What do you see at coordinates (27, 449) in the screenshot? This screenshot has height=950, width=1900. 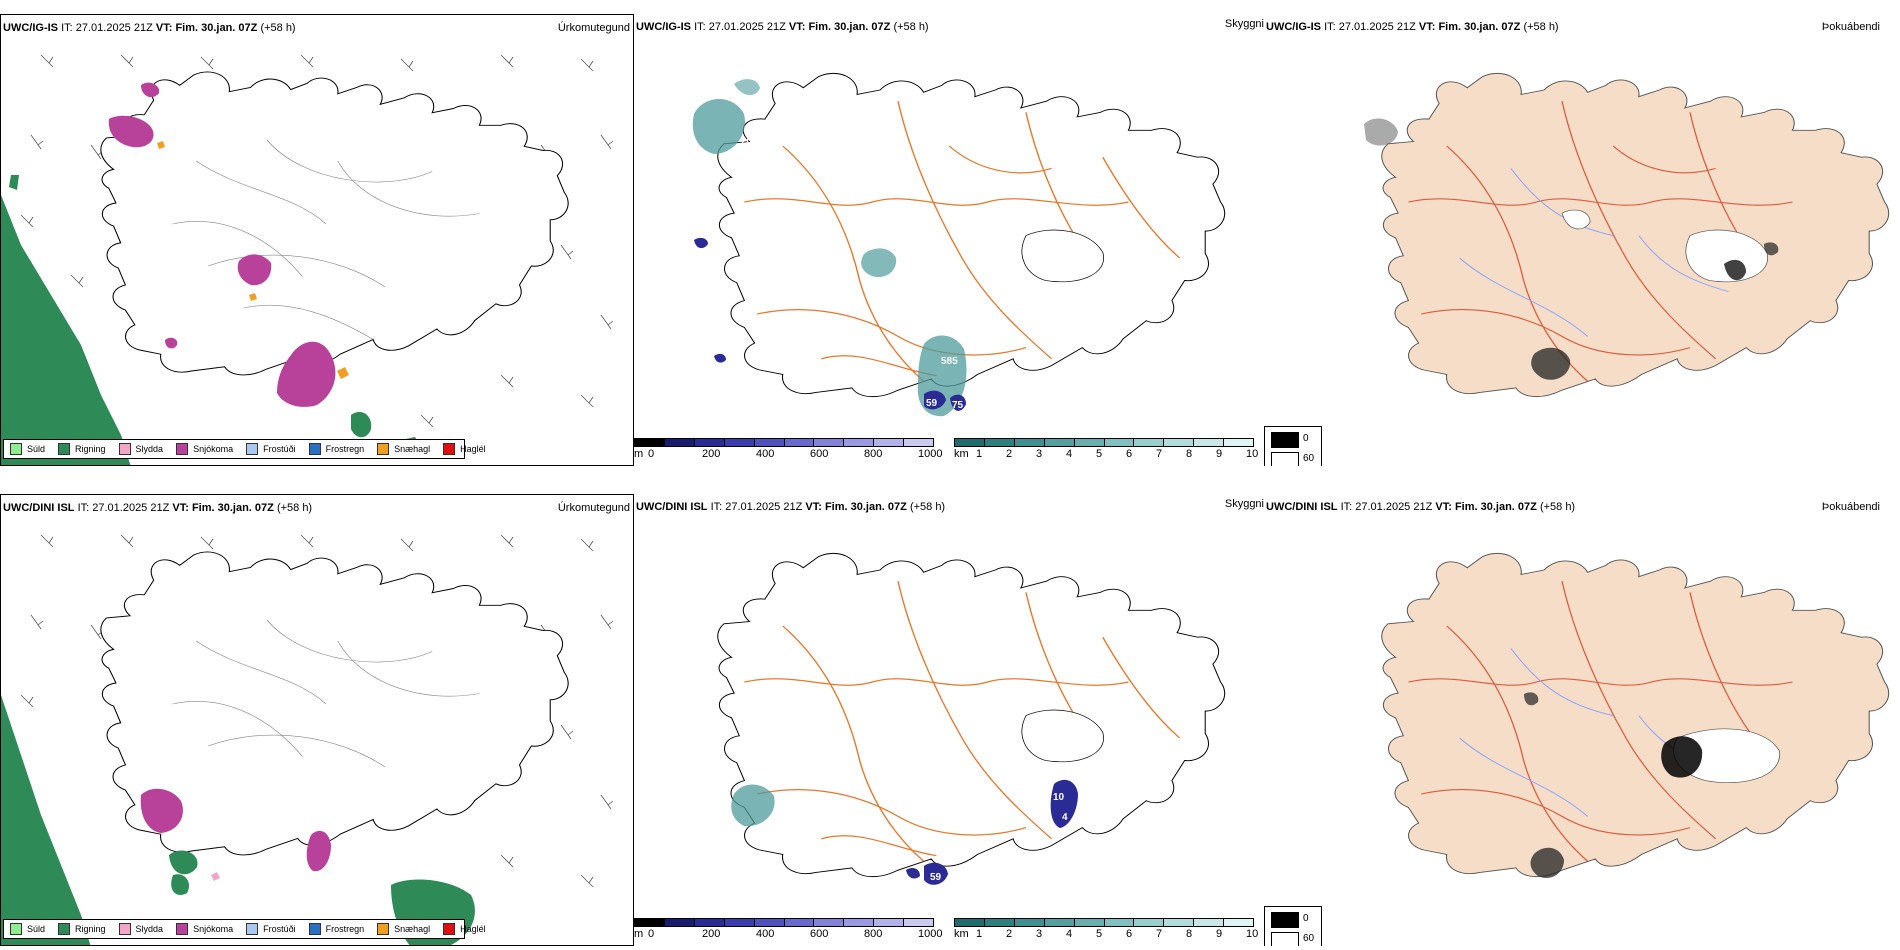 I see `legend-item: Súld` at bounding box center [27, 449].